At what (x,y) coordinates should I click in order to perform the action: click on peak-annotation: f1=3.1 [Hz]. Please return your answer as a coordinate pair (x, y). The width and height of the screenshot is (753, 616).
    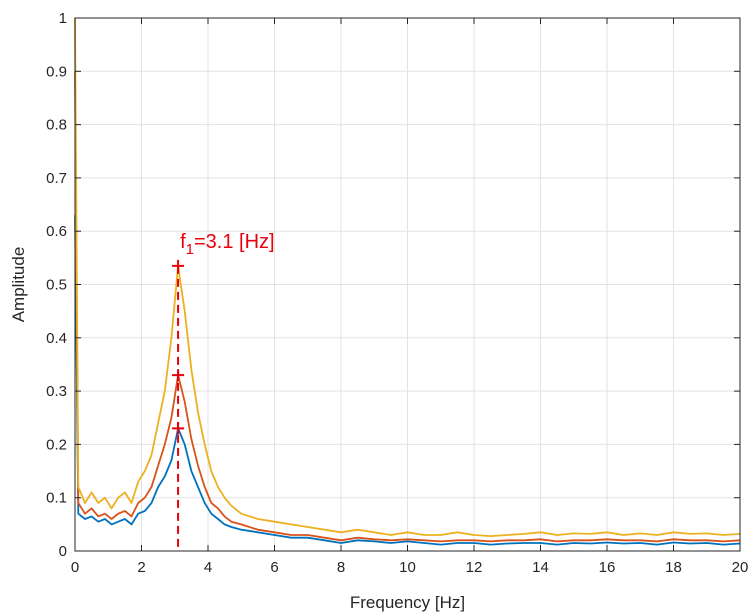
    Looking at the image, I should click on (223, 391).